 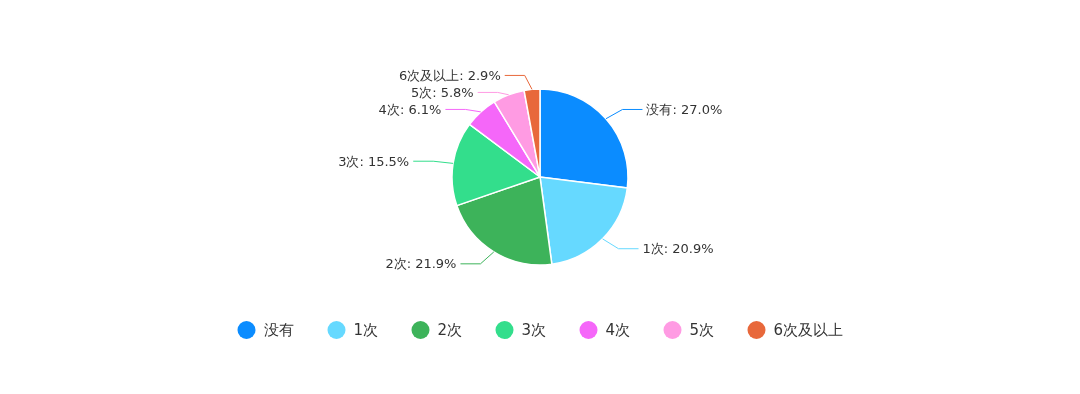 I want to click on data-label: 5次: 5.8%, so click(x=442, y=92).